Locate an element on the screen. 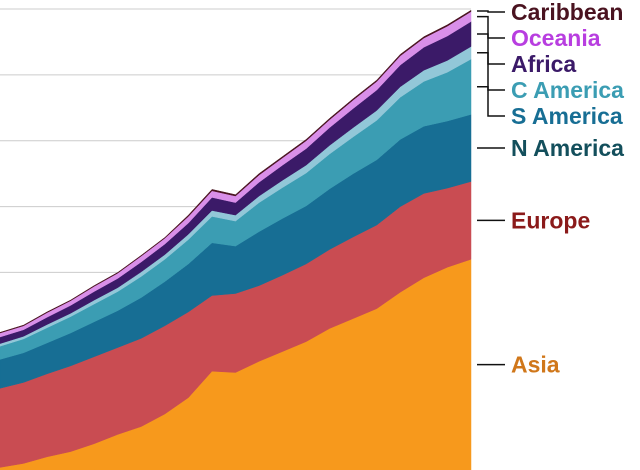 This screenshot has height=470, width=640. leader-line-caribbean is located at coordinates (491, 11).